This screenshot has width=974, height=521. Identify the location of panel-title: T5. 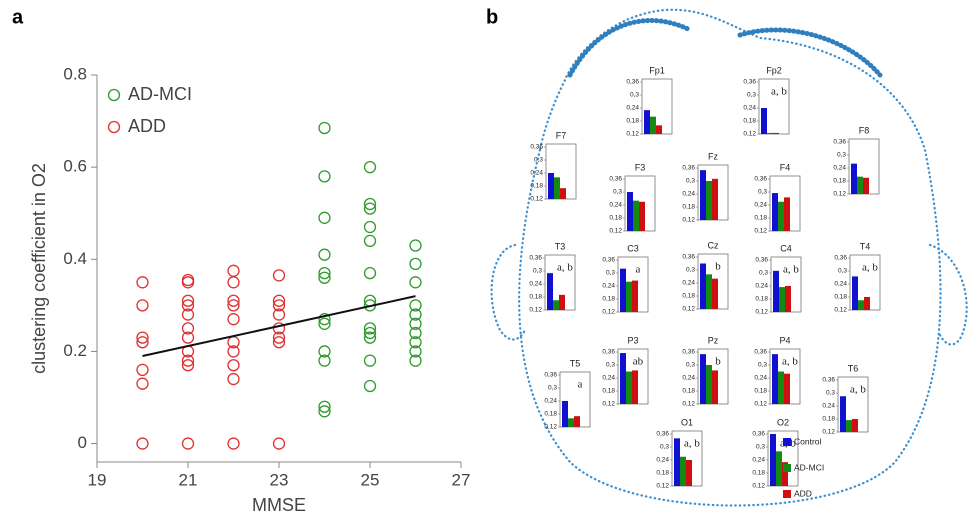
(575, 363).